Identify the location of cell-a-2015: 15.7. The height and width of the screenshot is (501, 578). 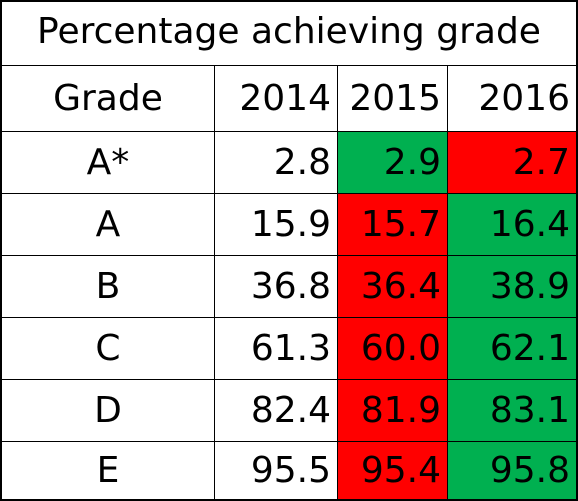
(393, 225).